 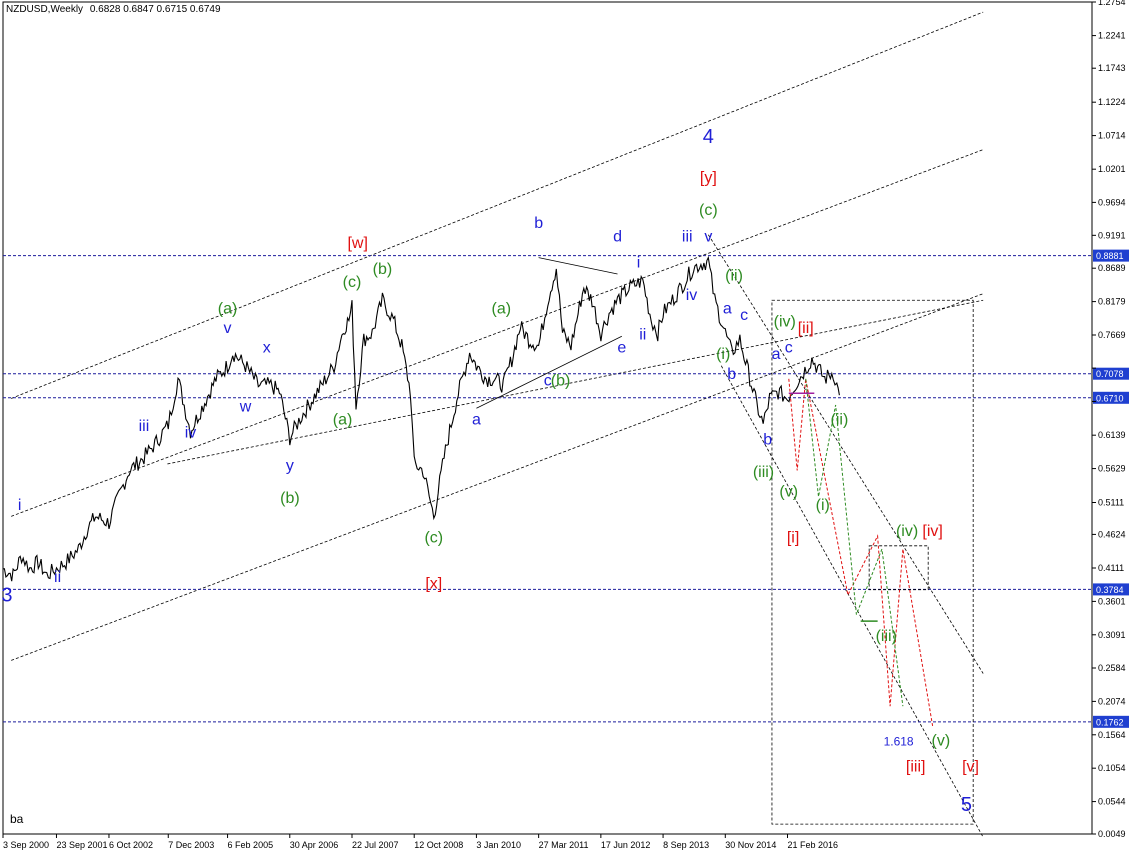 What do you see at coordinates (898, 568) in the screenshot?
I see `projection-subbox` at bounding box center [898, 568].